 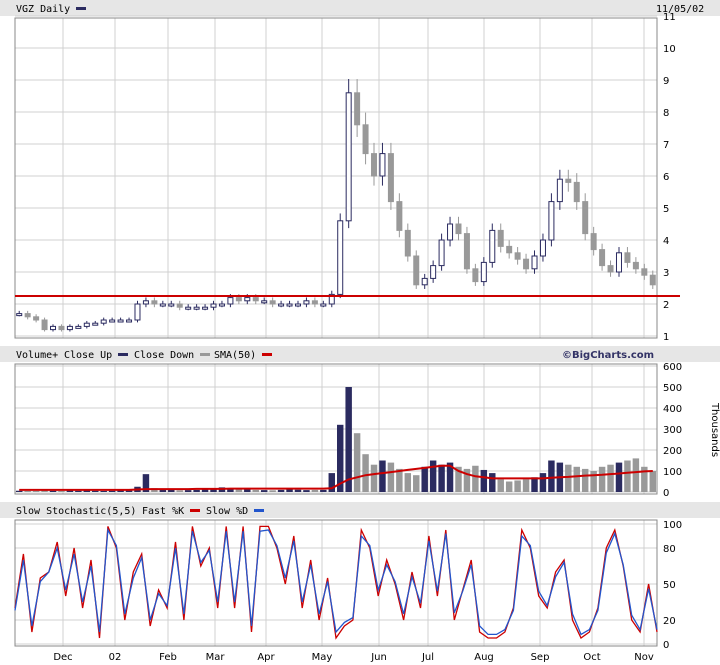 I want to click on x-tick-month: Feb, so click(x=168, y=657).